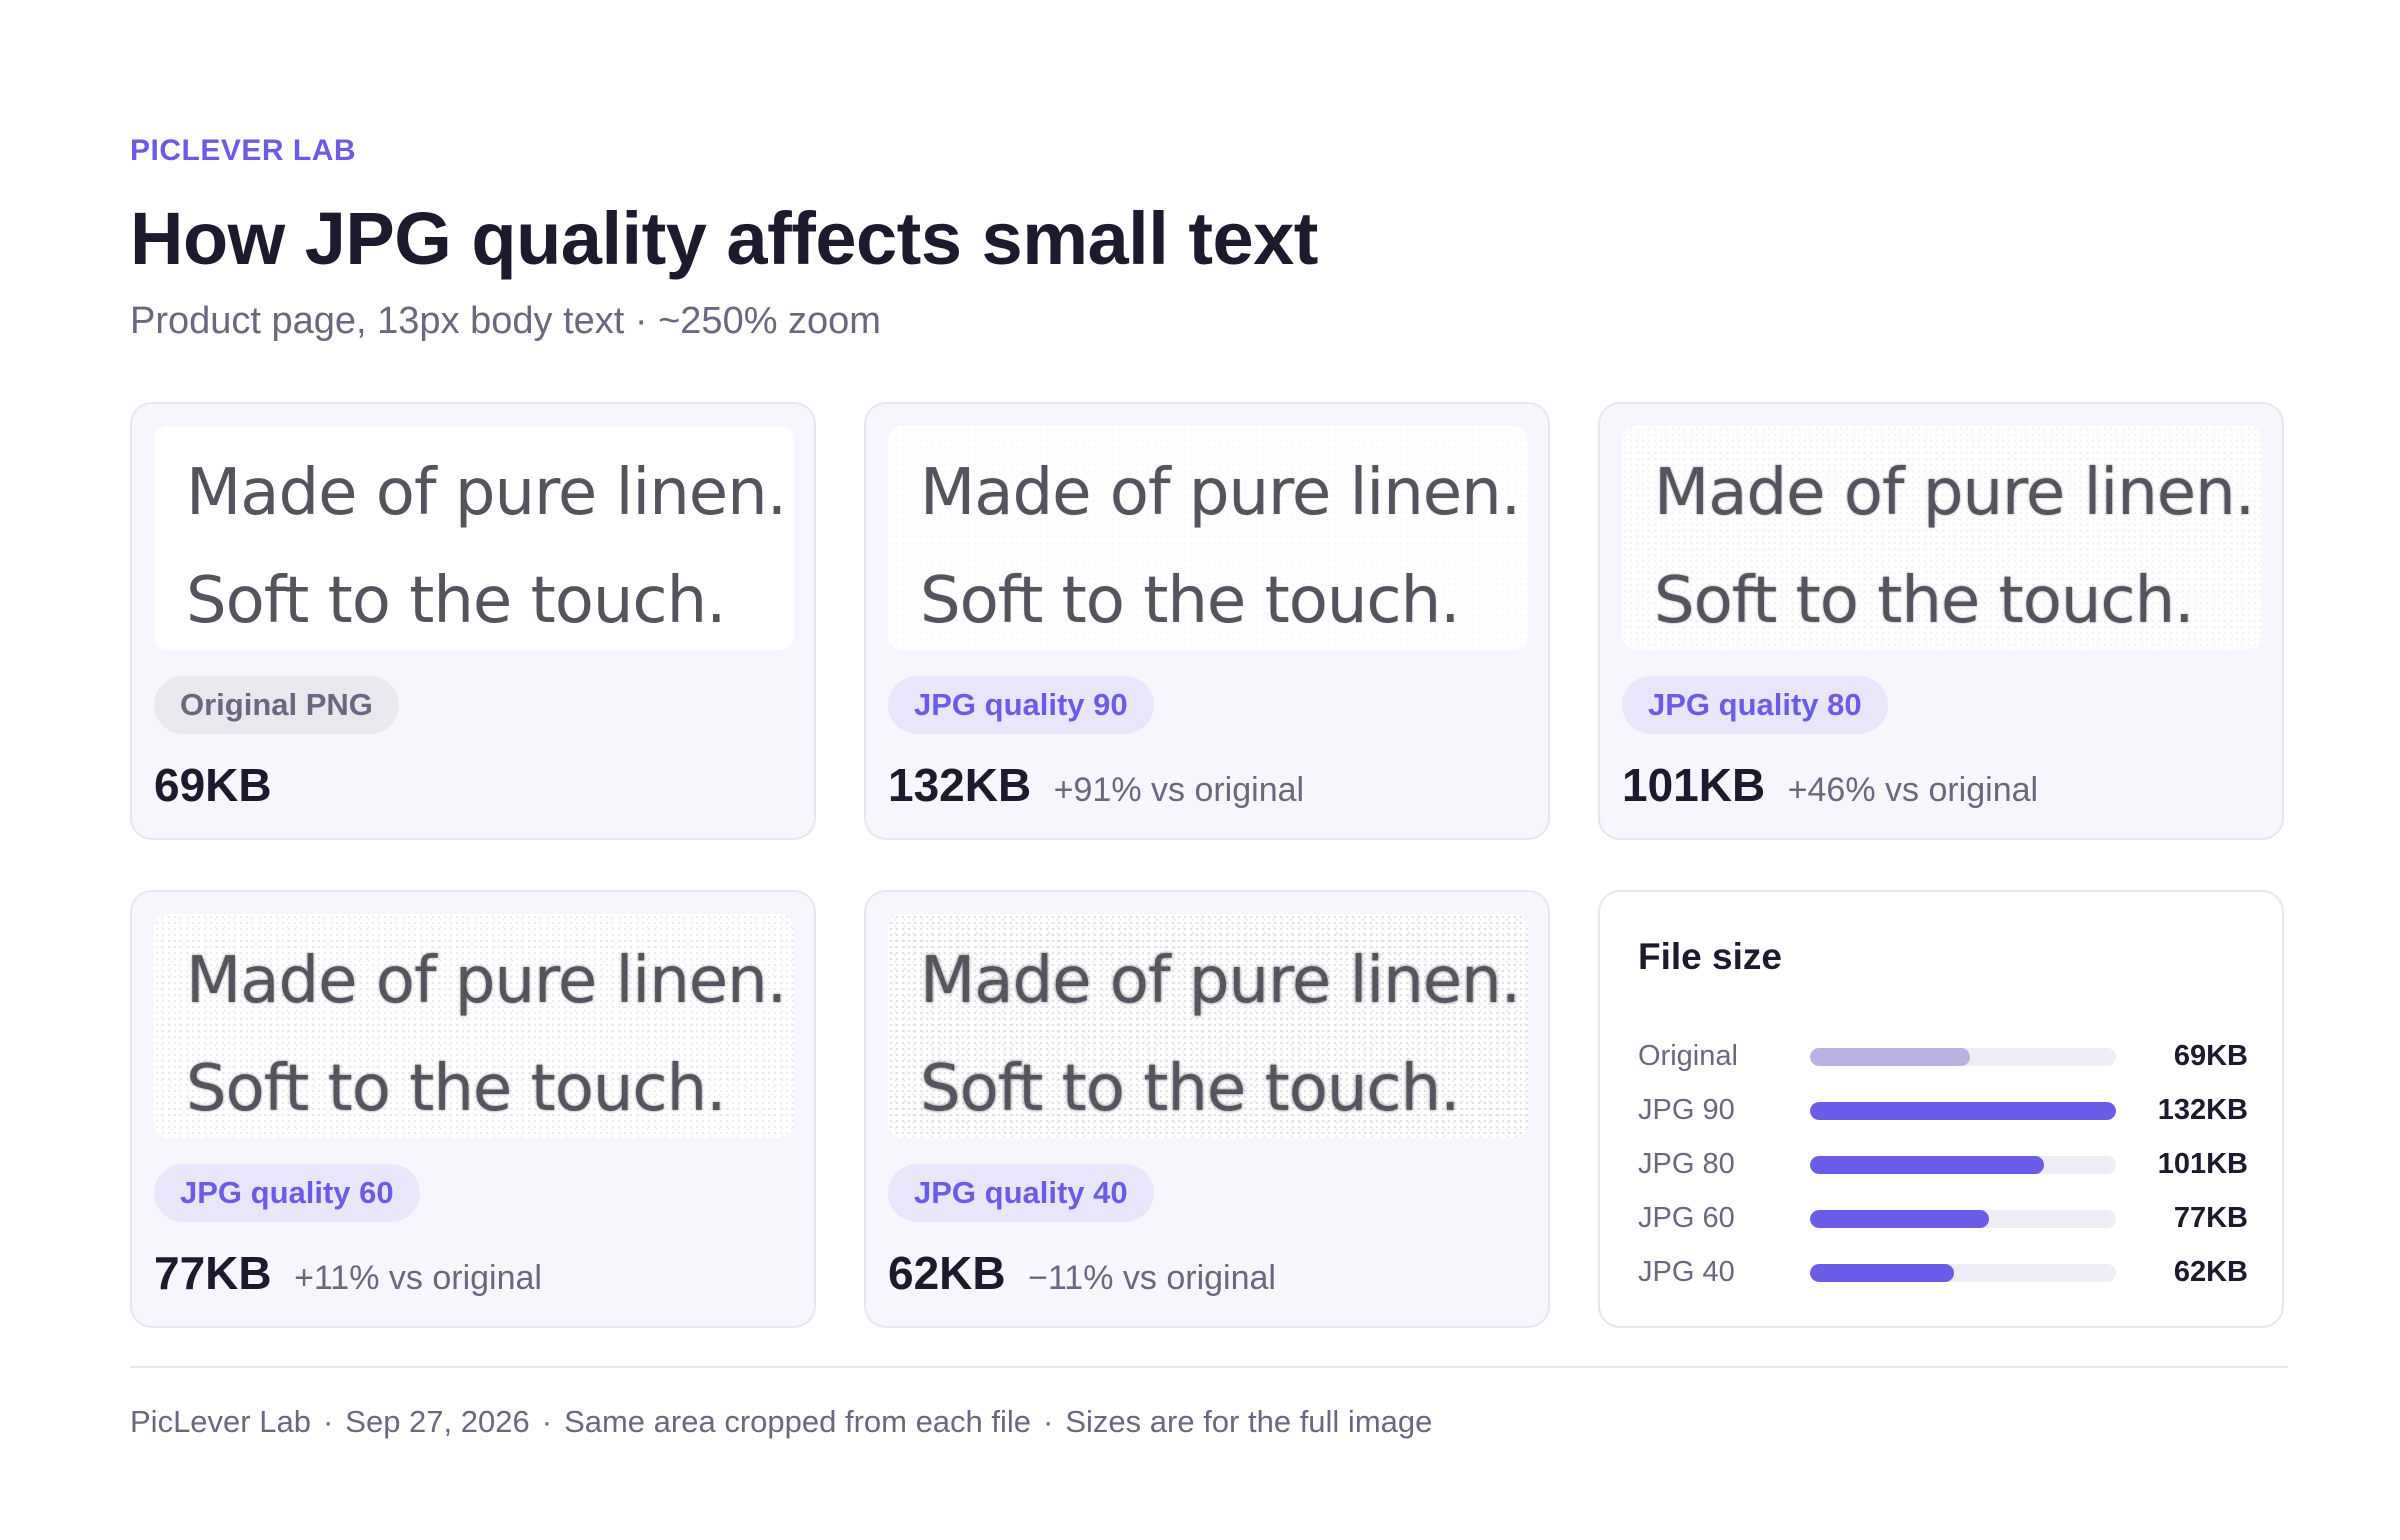 This screenshot has height=1540, width=2400. Describe the element at coordinates (437, 1421) in the screenshot. I see `footer-date: Sep 27, 2026` at that location.